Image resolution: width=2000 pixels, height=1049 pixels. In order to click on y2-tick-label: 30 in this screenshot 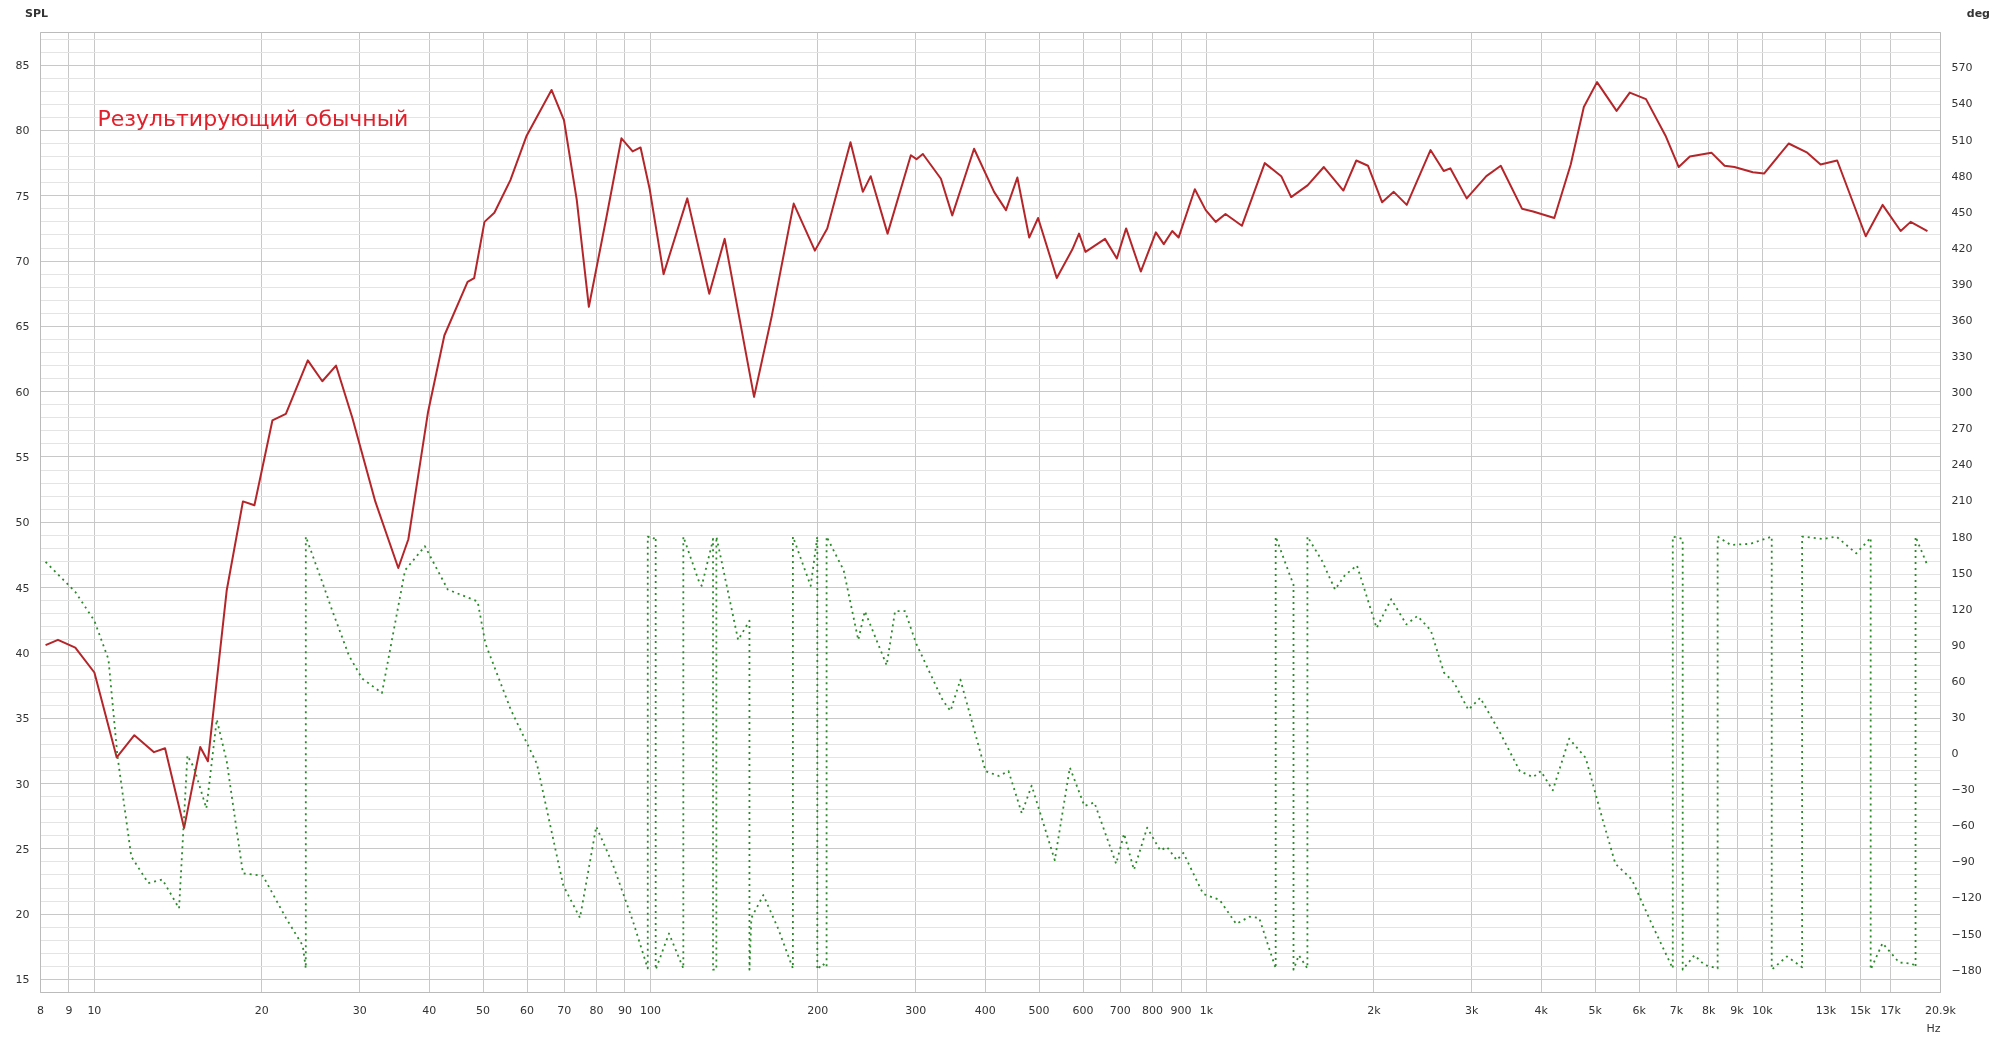, I will do `click(1958, 718)`.